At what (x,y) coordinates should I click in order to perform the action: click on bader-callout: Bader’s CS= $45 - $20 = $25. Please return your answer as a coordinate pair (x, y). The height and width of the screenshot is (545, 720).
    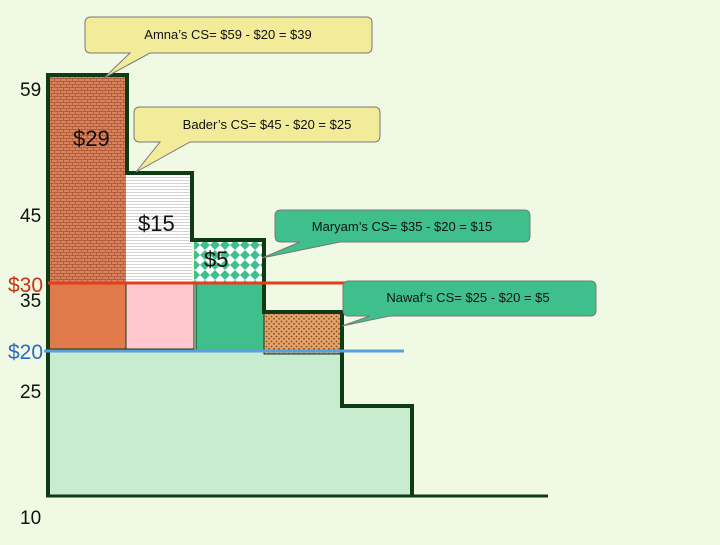
    Looking at the image, I should click on (257, 139).